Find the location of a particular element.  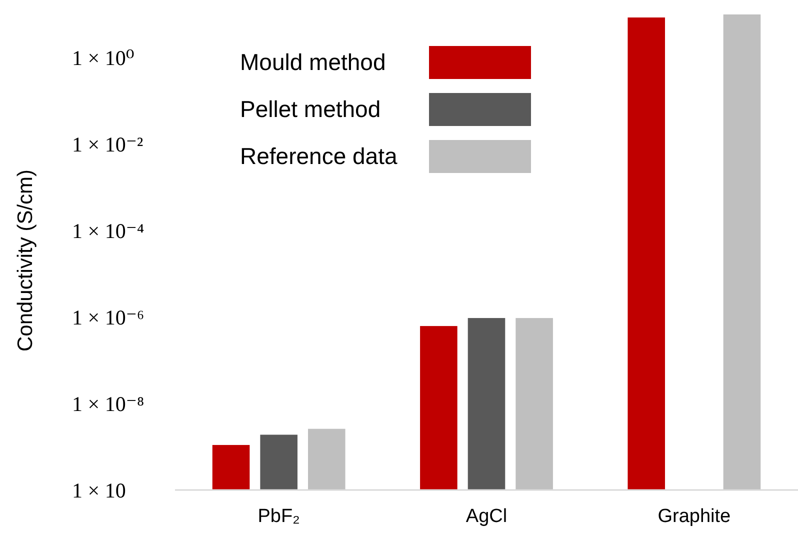

x-tick-label: PbF₂ is located at coordinates (279, 516).